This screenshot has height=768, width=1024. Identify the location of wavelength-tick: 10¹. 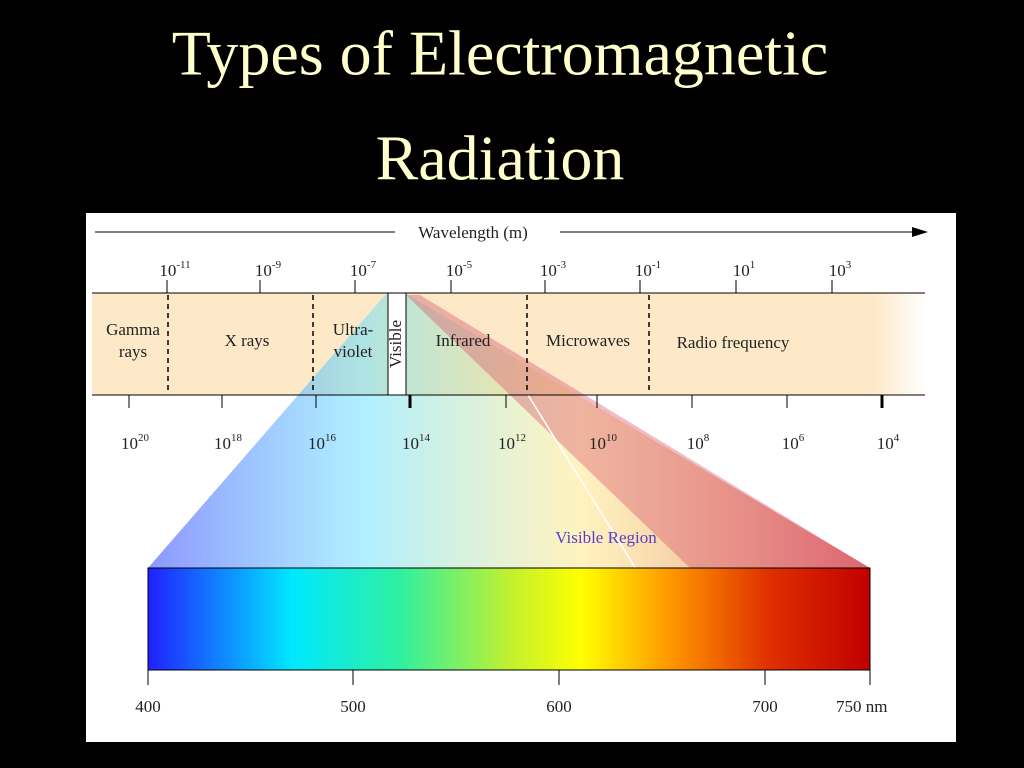
(744, 269).